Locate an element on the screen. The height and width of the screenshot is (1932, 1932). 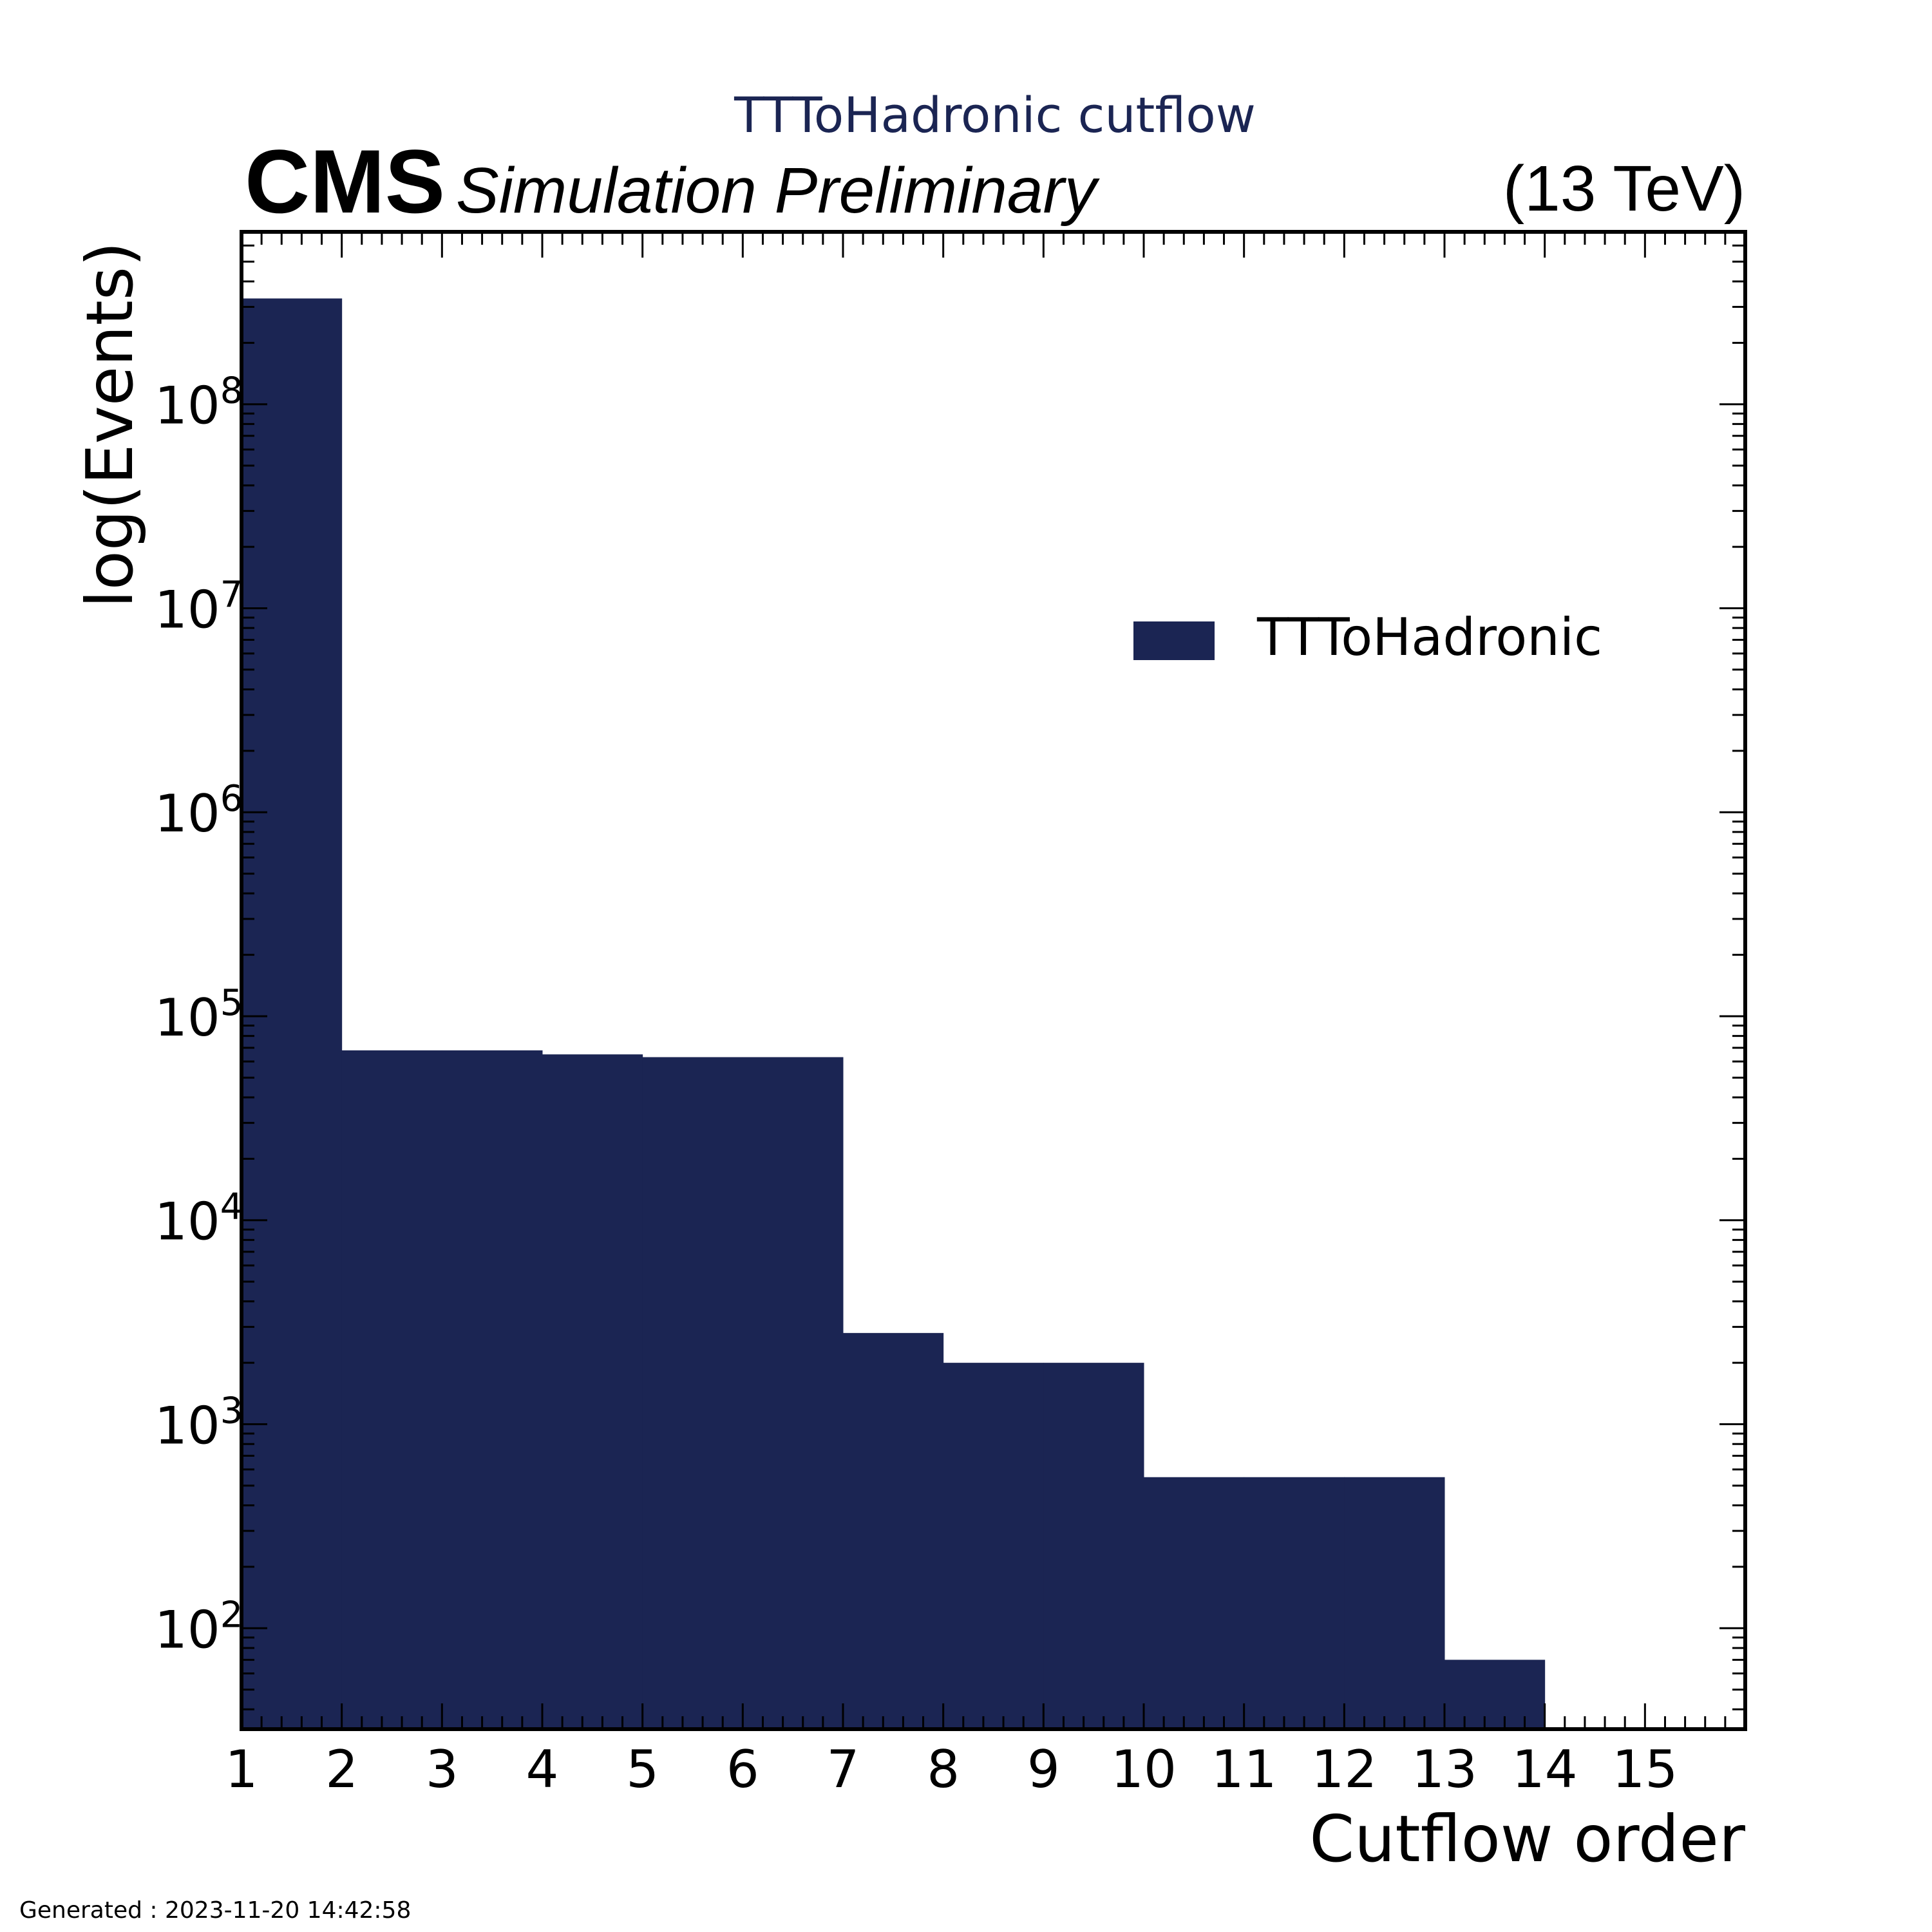
chart-title: TTToHadronic cutflow is located at coordinates (995, 115).